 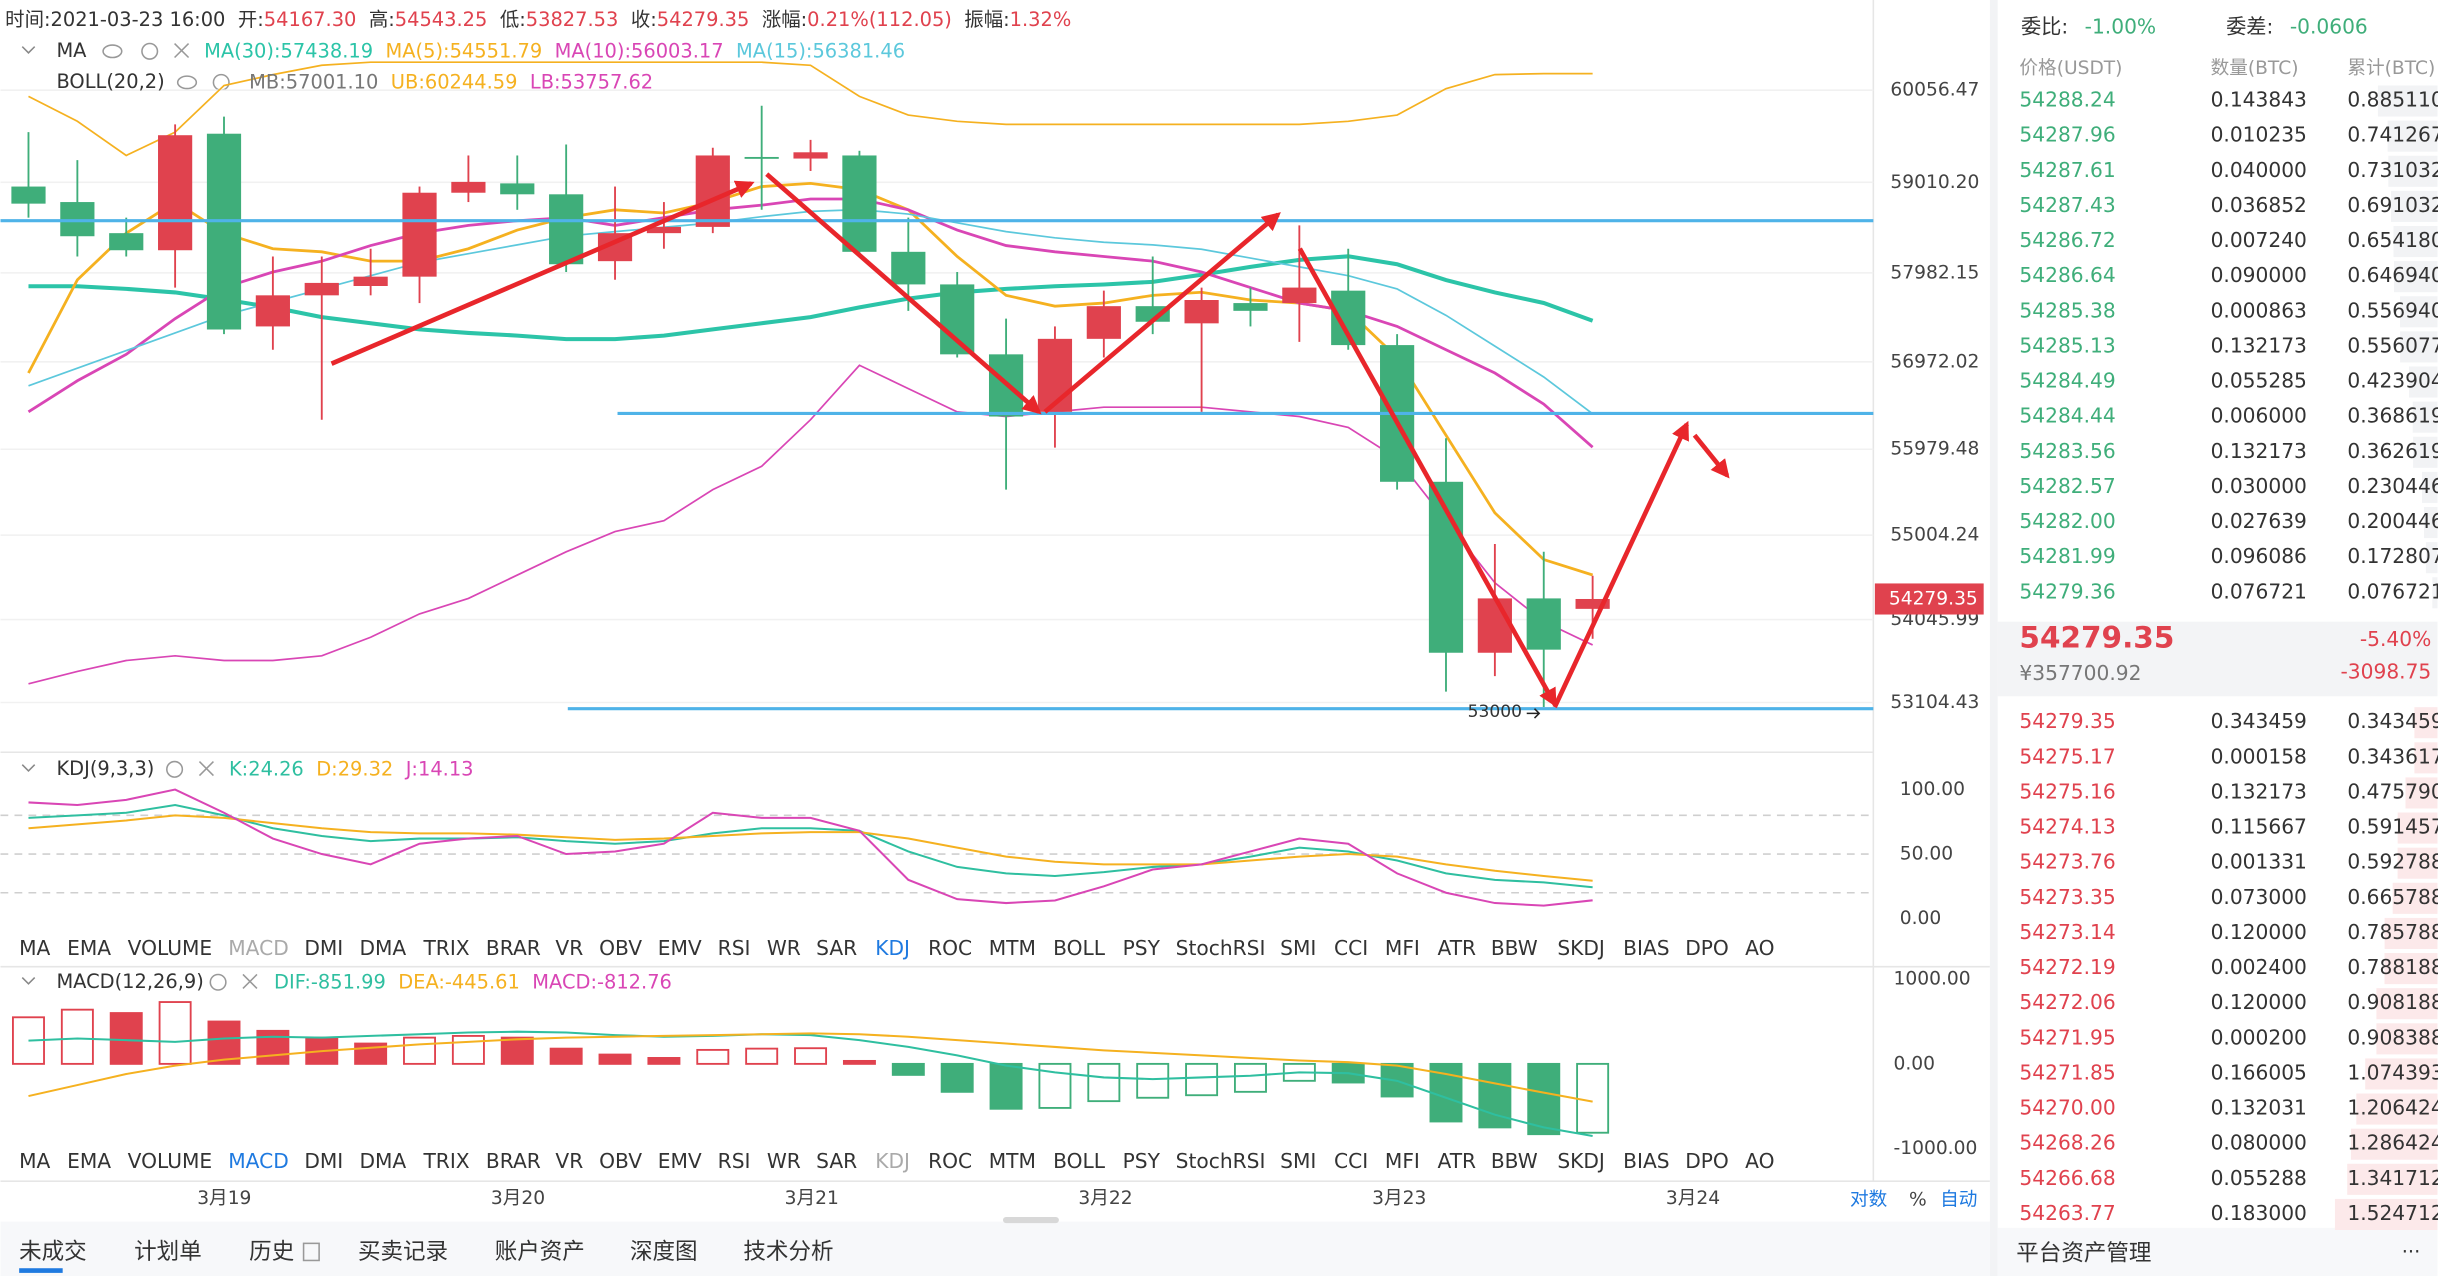 I want to click on x-tick-label: 3月19, so click(x=224, y=1198).